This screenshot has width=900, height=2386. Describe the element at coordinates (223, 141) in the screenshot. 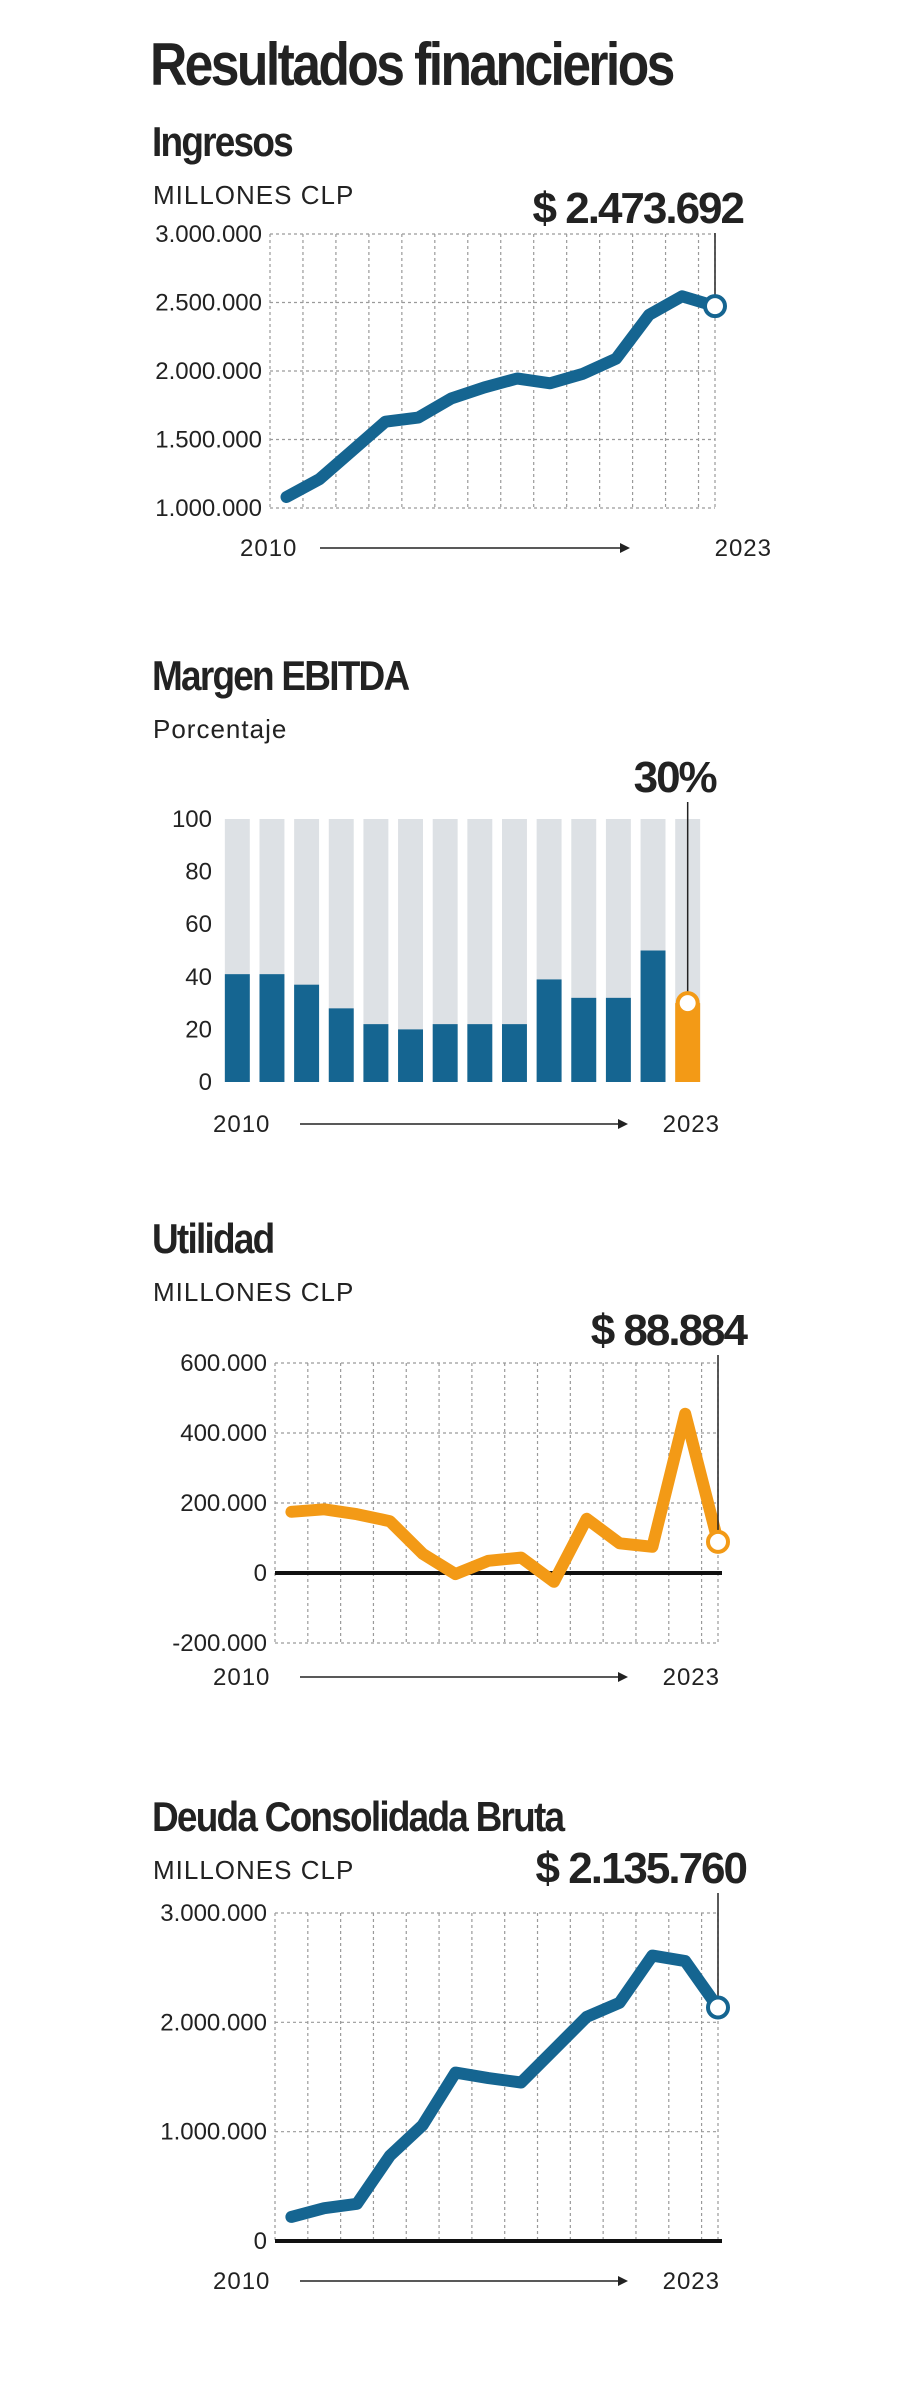

I see `chart-title: Ingresos` at that location.